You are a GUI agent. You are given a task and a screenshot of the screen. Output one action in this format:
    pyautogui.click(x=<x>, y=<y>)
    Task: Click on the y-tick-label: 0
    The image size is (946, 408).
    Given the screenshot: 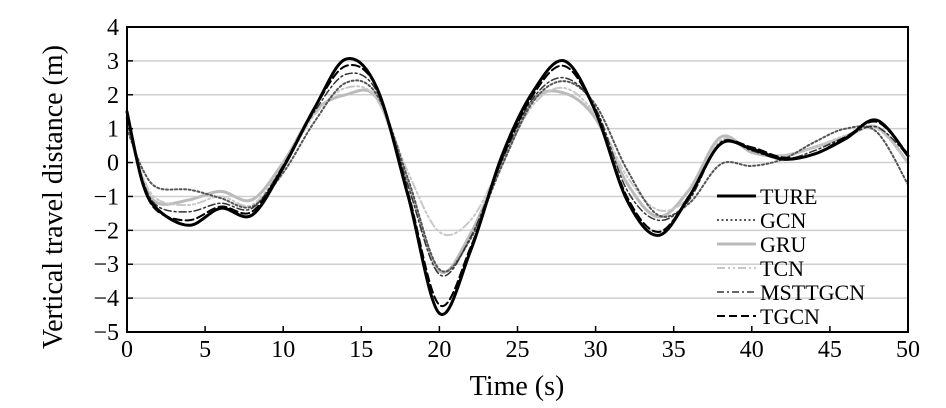 What is the action you would take?
    pyautogui.click(x=113, y=164)
    